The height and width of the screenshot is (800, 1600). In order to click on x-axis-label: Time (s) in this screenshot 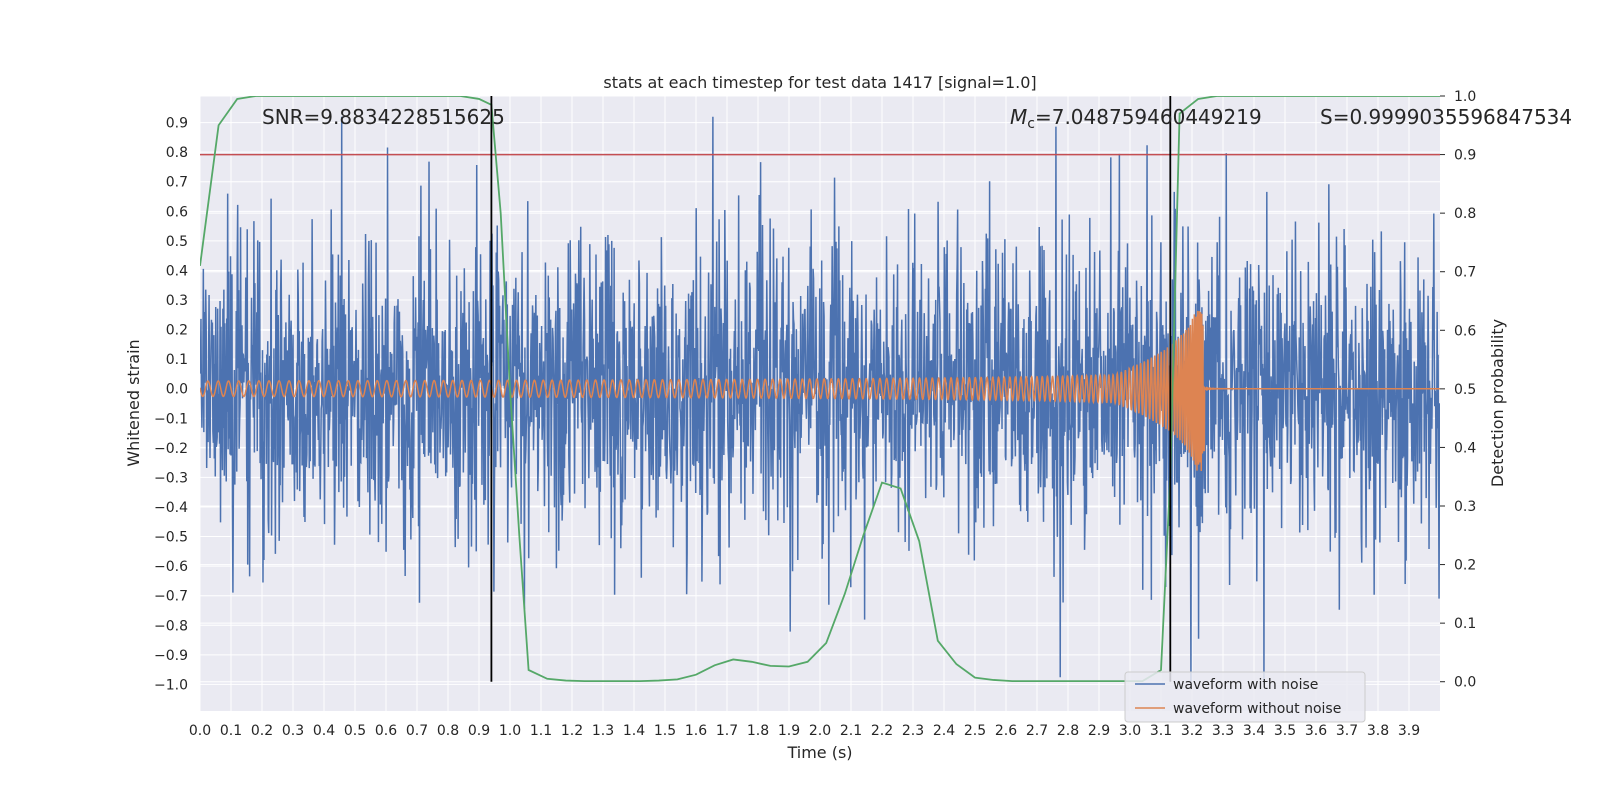, I will do `click(819, 752)`.